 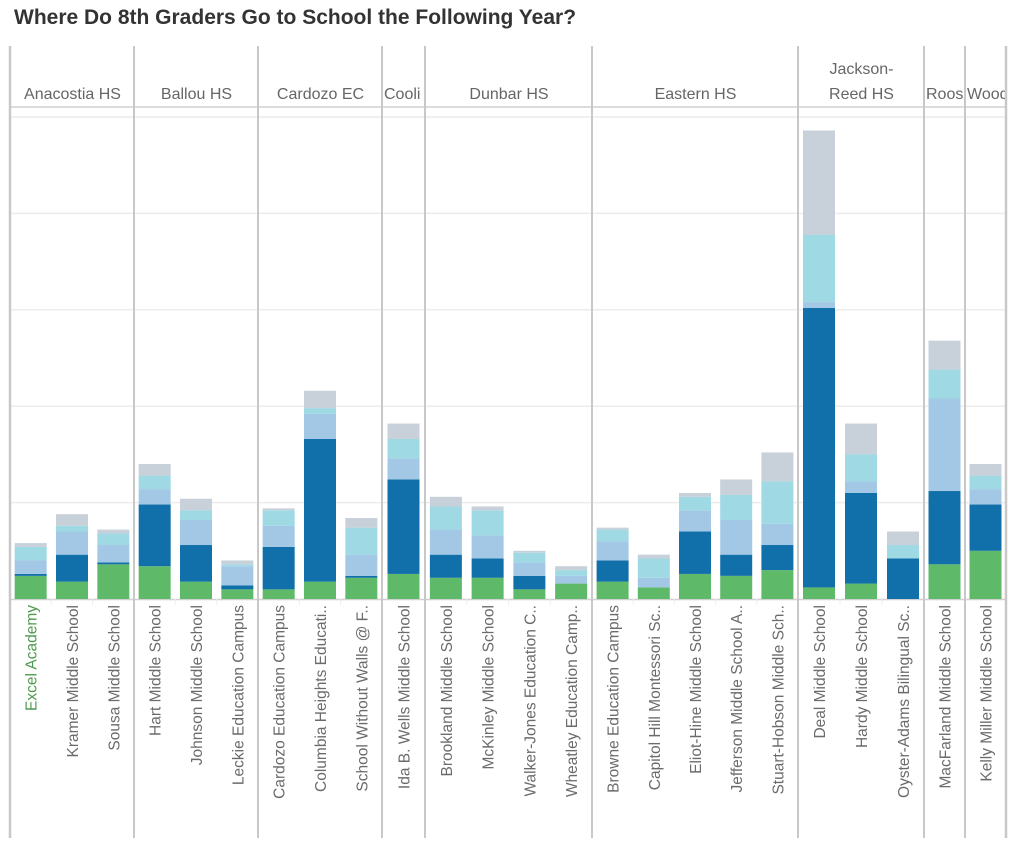 I want to click on group-header-label: Dunbar HS, so click(x=509, y=94).